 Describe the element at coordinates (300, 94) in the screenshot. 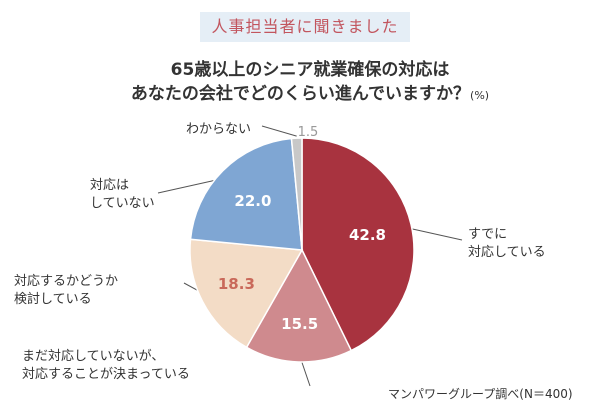

I see `title-line-2-text: あなたの会社でどのくらい進んでいますか？` at that location.